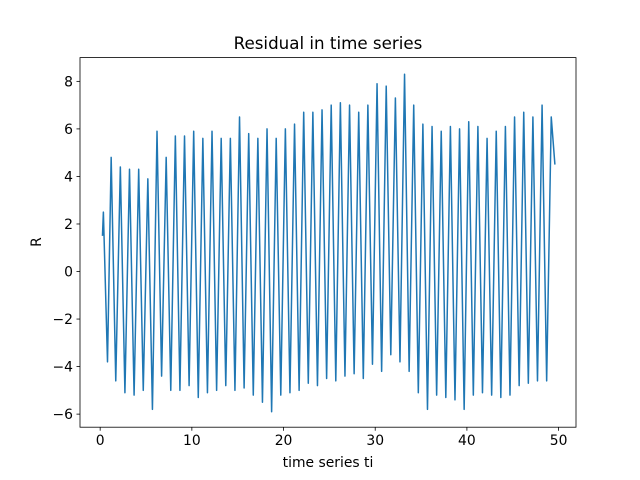  Describe the element at coordinates (100, 441) in the screenshot. I see `x-tick-label: 0` at that location.